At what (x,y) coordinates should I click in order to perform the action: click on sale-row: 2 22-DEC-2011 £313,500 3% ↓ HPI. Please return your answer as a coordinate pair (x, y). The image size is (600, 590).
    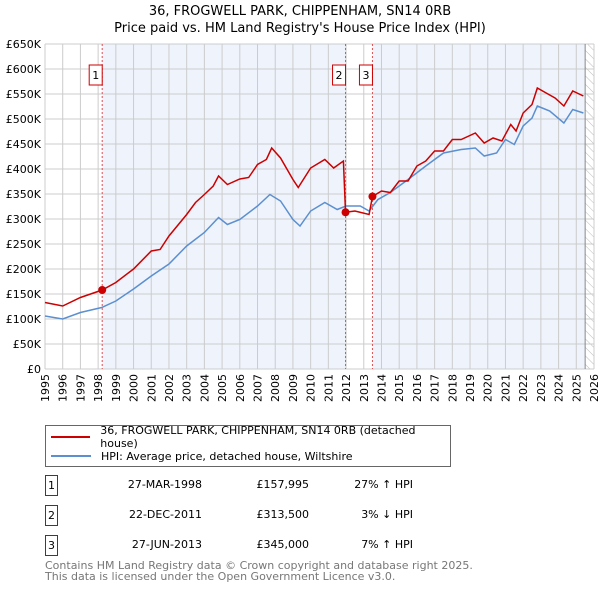
    Looking at the image, I should click on (245, 515).